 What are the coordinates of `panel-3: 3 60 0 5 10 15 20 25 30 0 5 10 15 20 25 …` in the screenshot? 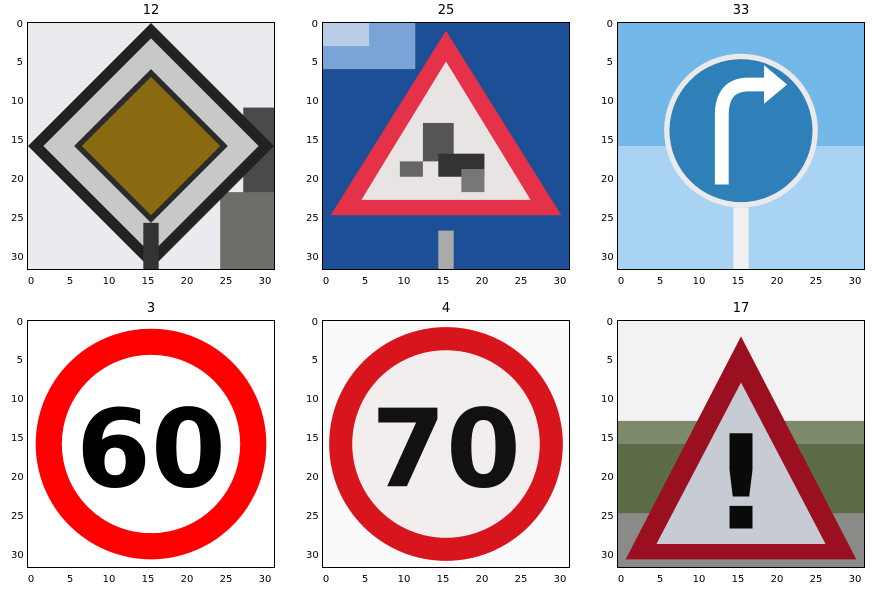 It's located at (143, 443).